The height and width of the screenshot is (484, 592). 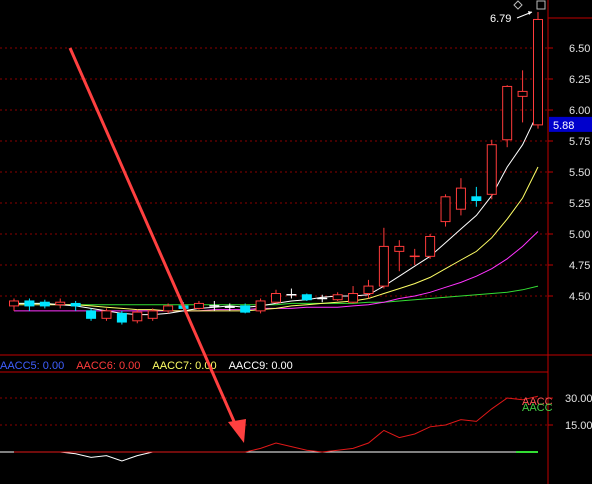 What do you see at coordinates (579, 235) in the screenshot?
I see `y-tick-label: 5.00` at bounding box center [579, 235].